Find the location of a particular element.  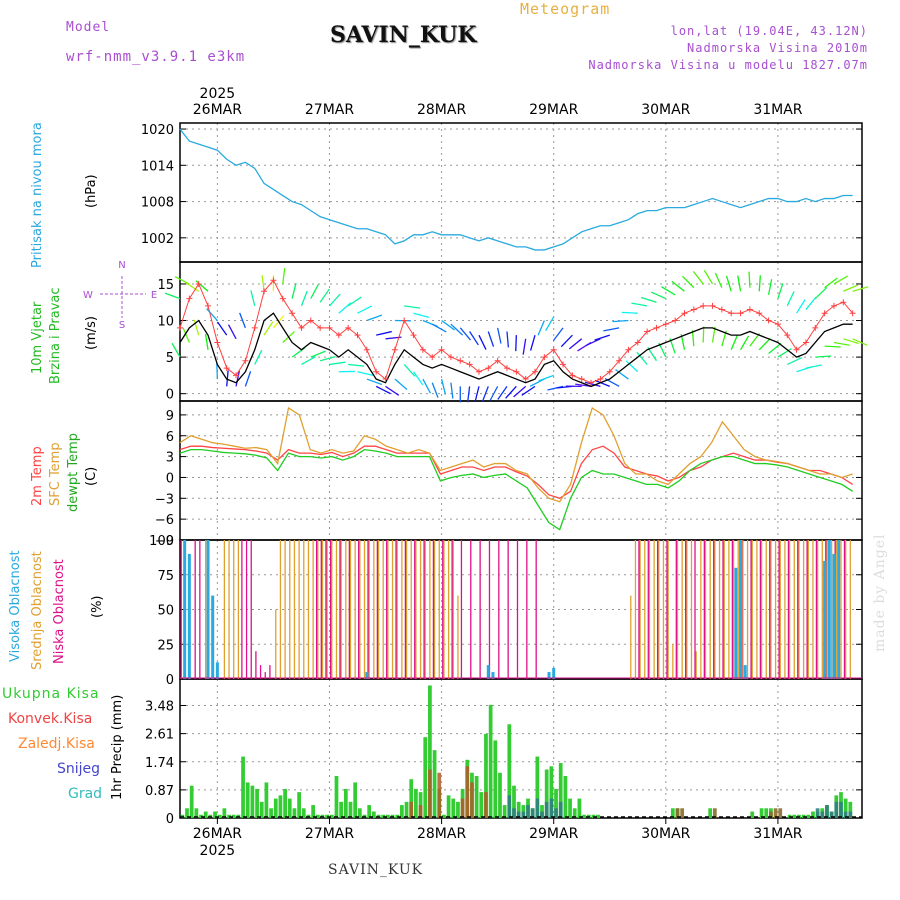

model-name: wrf-nmm_v3.9.1 e3km is located at coordinates (156, 57).